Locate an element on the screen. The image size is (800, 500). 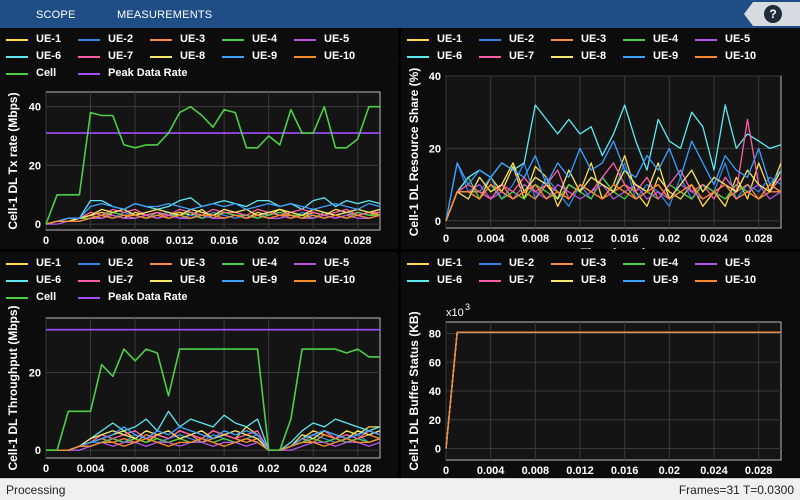
tab-measurements: MEASUREMENTS is located at coordinates (165, 15).